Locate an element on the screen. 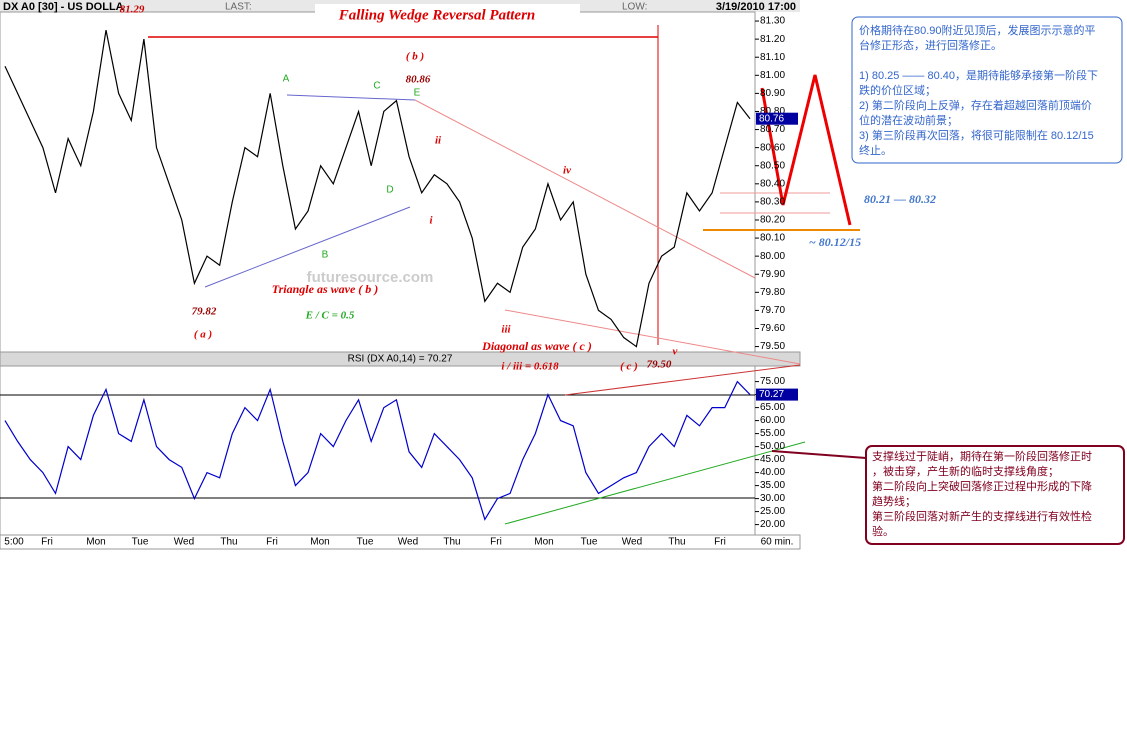 The width and height of the screenshot is (1127, 742). note-bottom-line: ，被击穿，产生新的临时支撑线角度； is located at coordinates (965, 471).